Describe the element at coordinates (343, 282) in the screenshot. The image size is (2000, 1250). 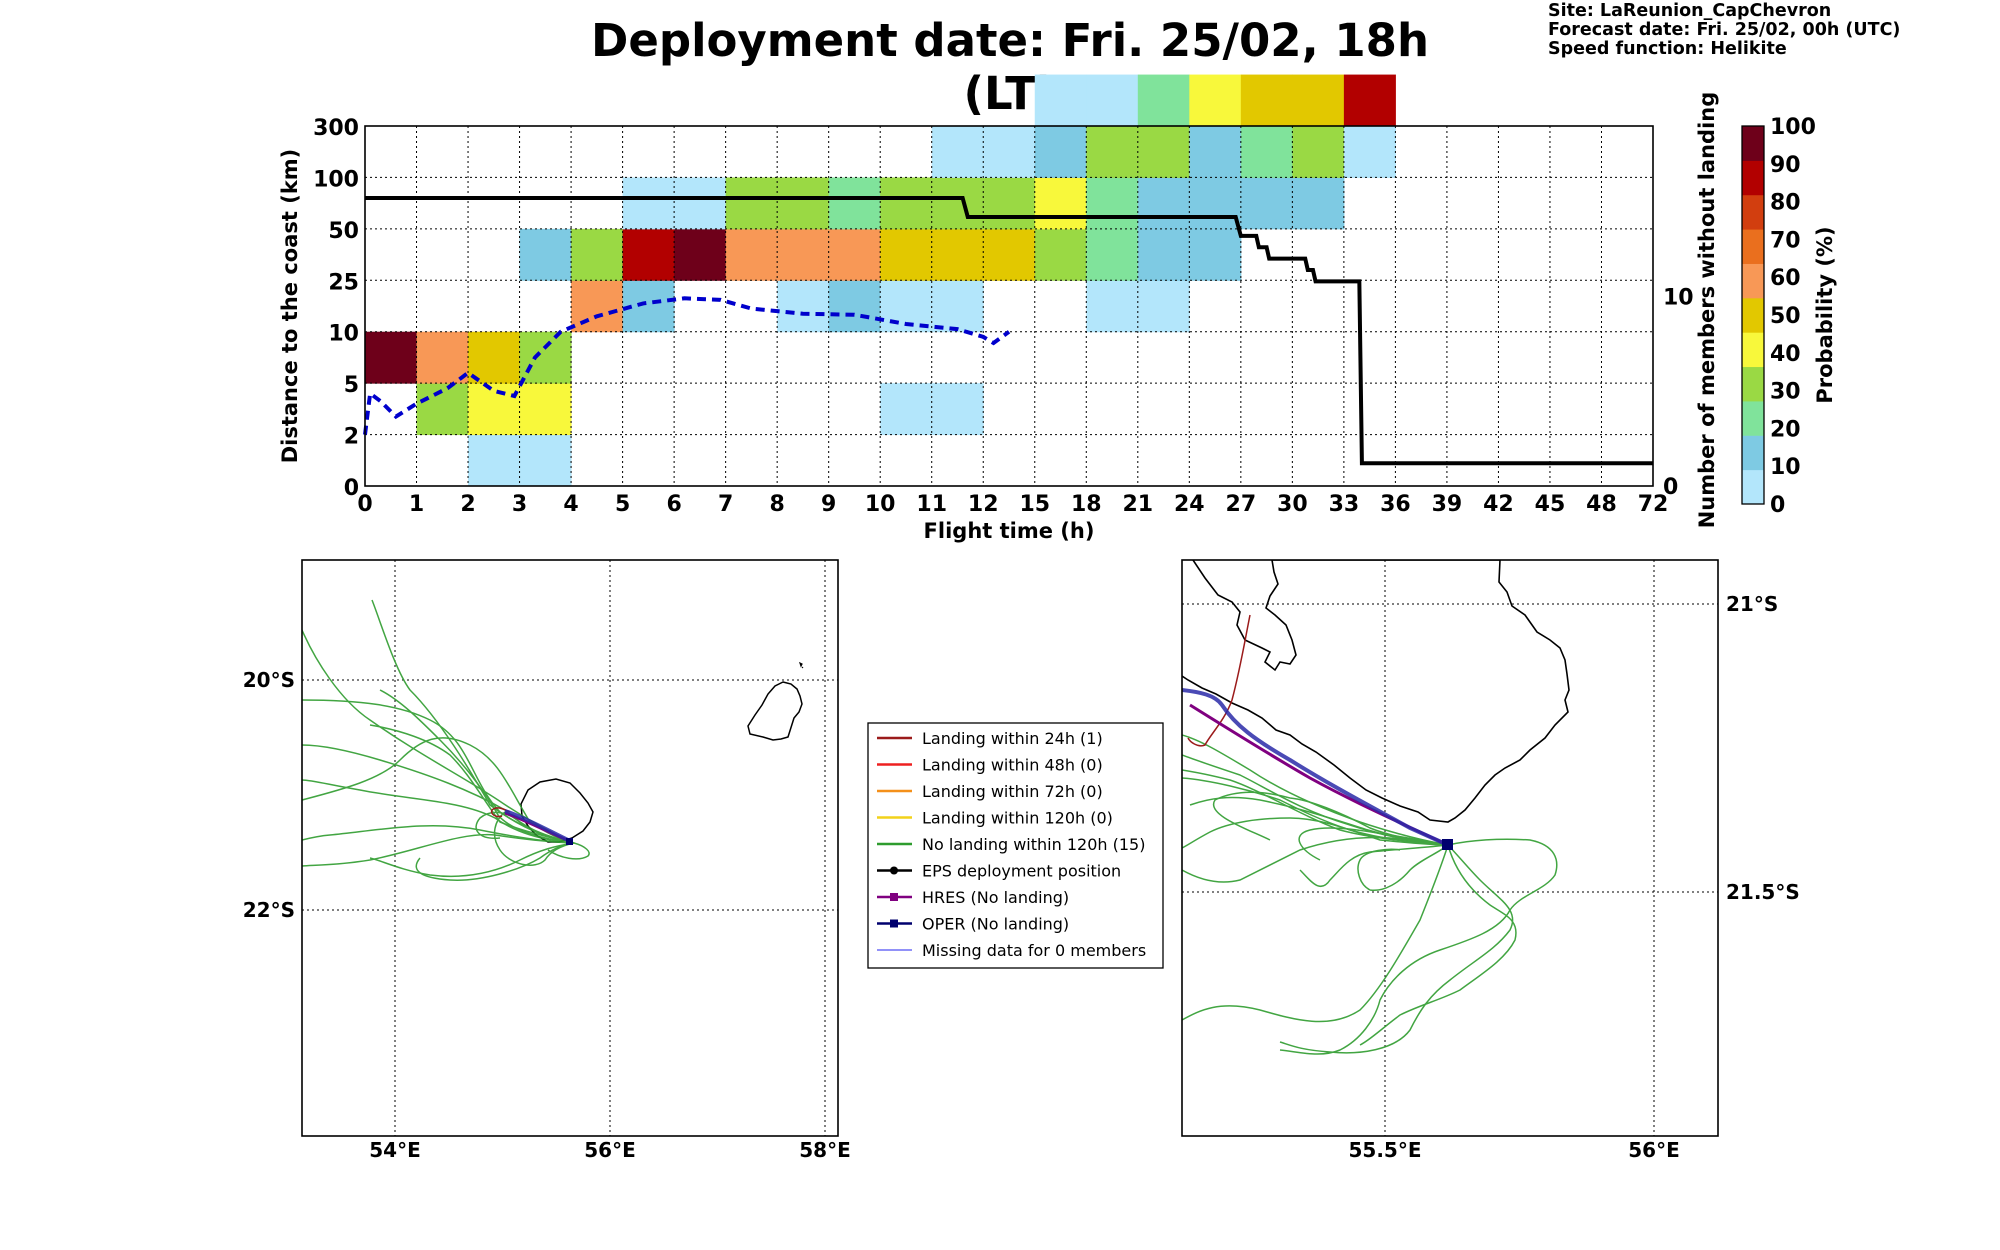
I see `y-tick-label: 25` at that location.